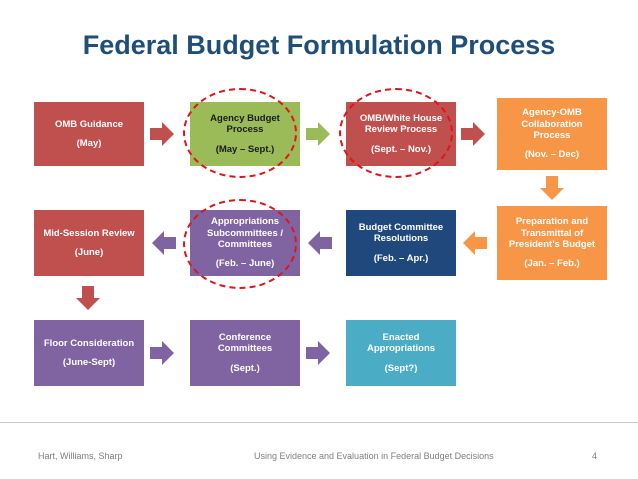 The image size is (638, 479). What do you see at coordinates (89, 134) in the screenshot?
I see `omb-guidance-box: OMB Guidance (May)` at bounding box center [89, 134].